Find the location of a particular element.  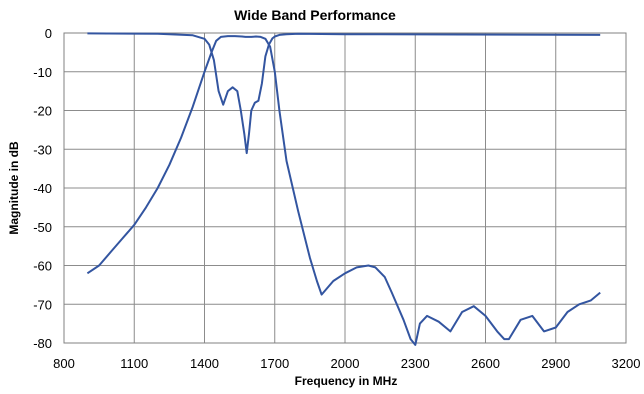

y-tick-label: -60 is located at coordinates (42, 266).